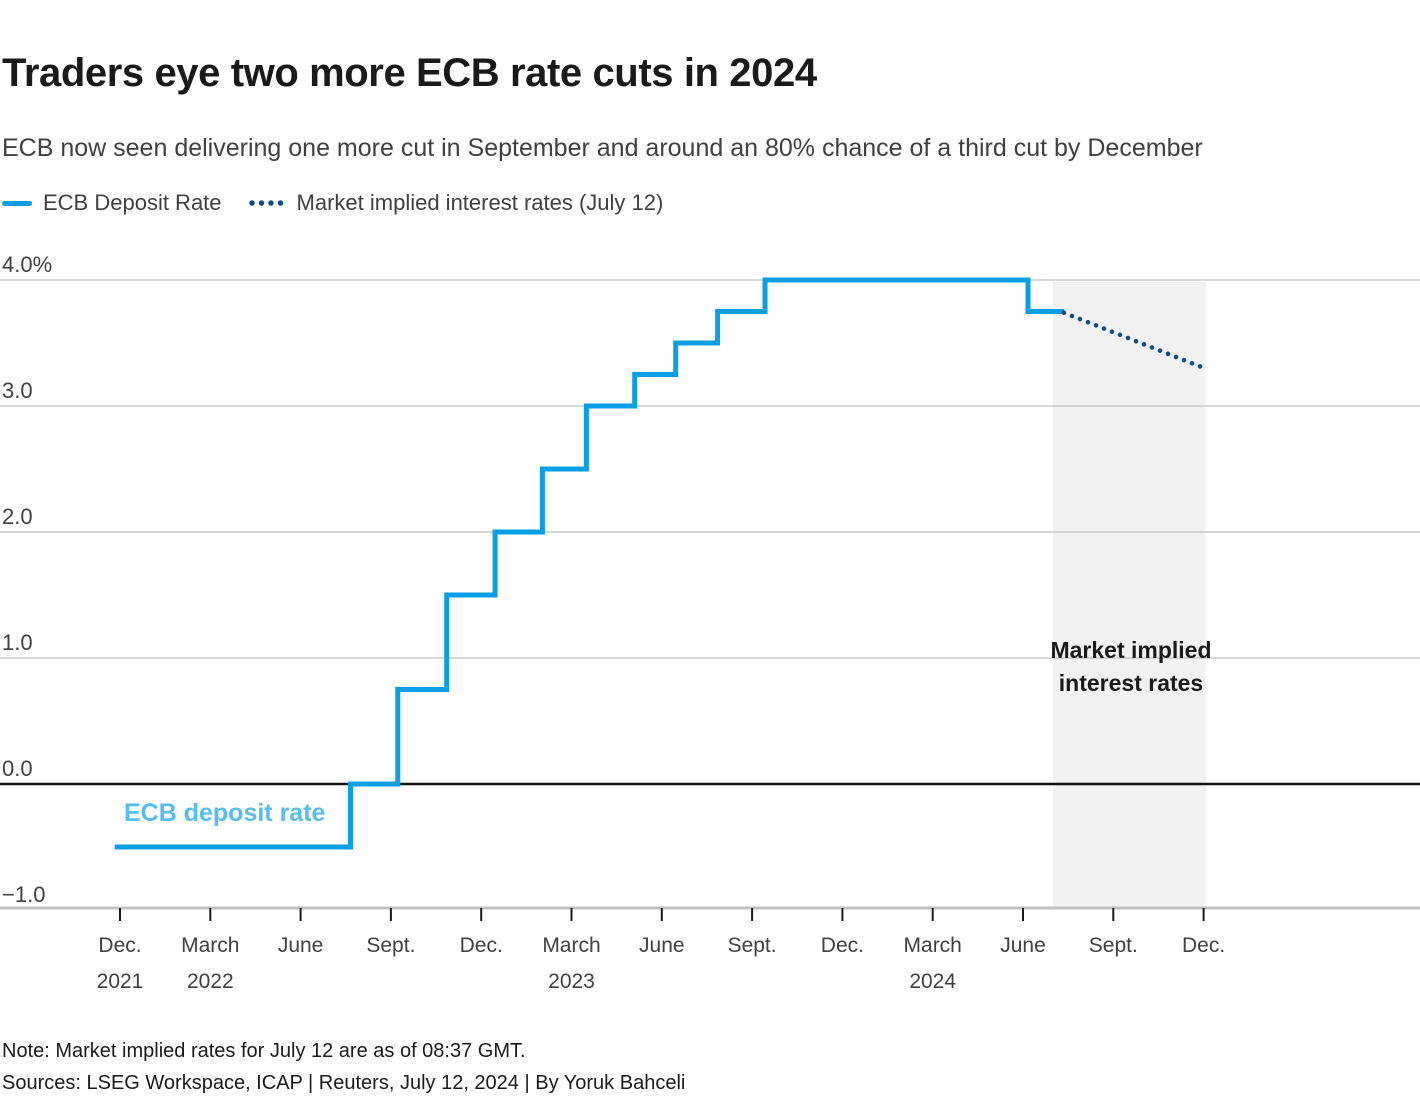 The height and width of the screenshot is (1108, 1420). What do you see at coordinates (17, 516) in the screenshot?
I see `svg-text: 2.0` at bounding box center [17, 516].